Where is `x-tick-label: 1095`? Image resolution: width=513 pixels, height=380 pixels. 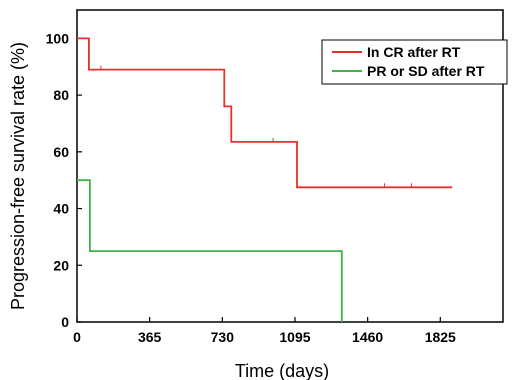
x-tick-label: 1095 is located at coordinates (294, 337).